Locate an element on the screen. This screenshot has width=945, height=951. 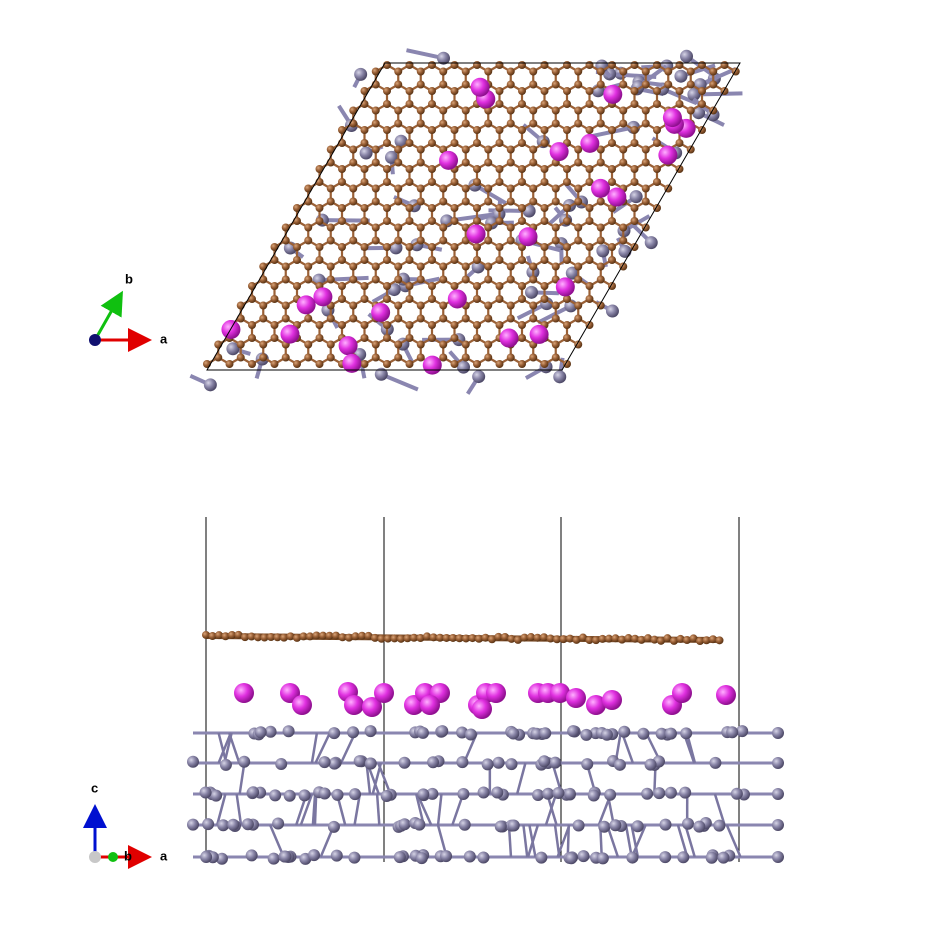
side-axes-indicator: c b a is located at coordinates (125, 824).